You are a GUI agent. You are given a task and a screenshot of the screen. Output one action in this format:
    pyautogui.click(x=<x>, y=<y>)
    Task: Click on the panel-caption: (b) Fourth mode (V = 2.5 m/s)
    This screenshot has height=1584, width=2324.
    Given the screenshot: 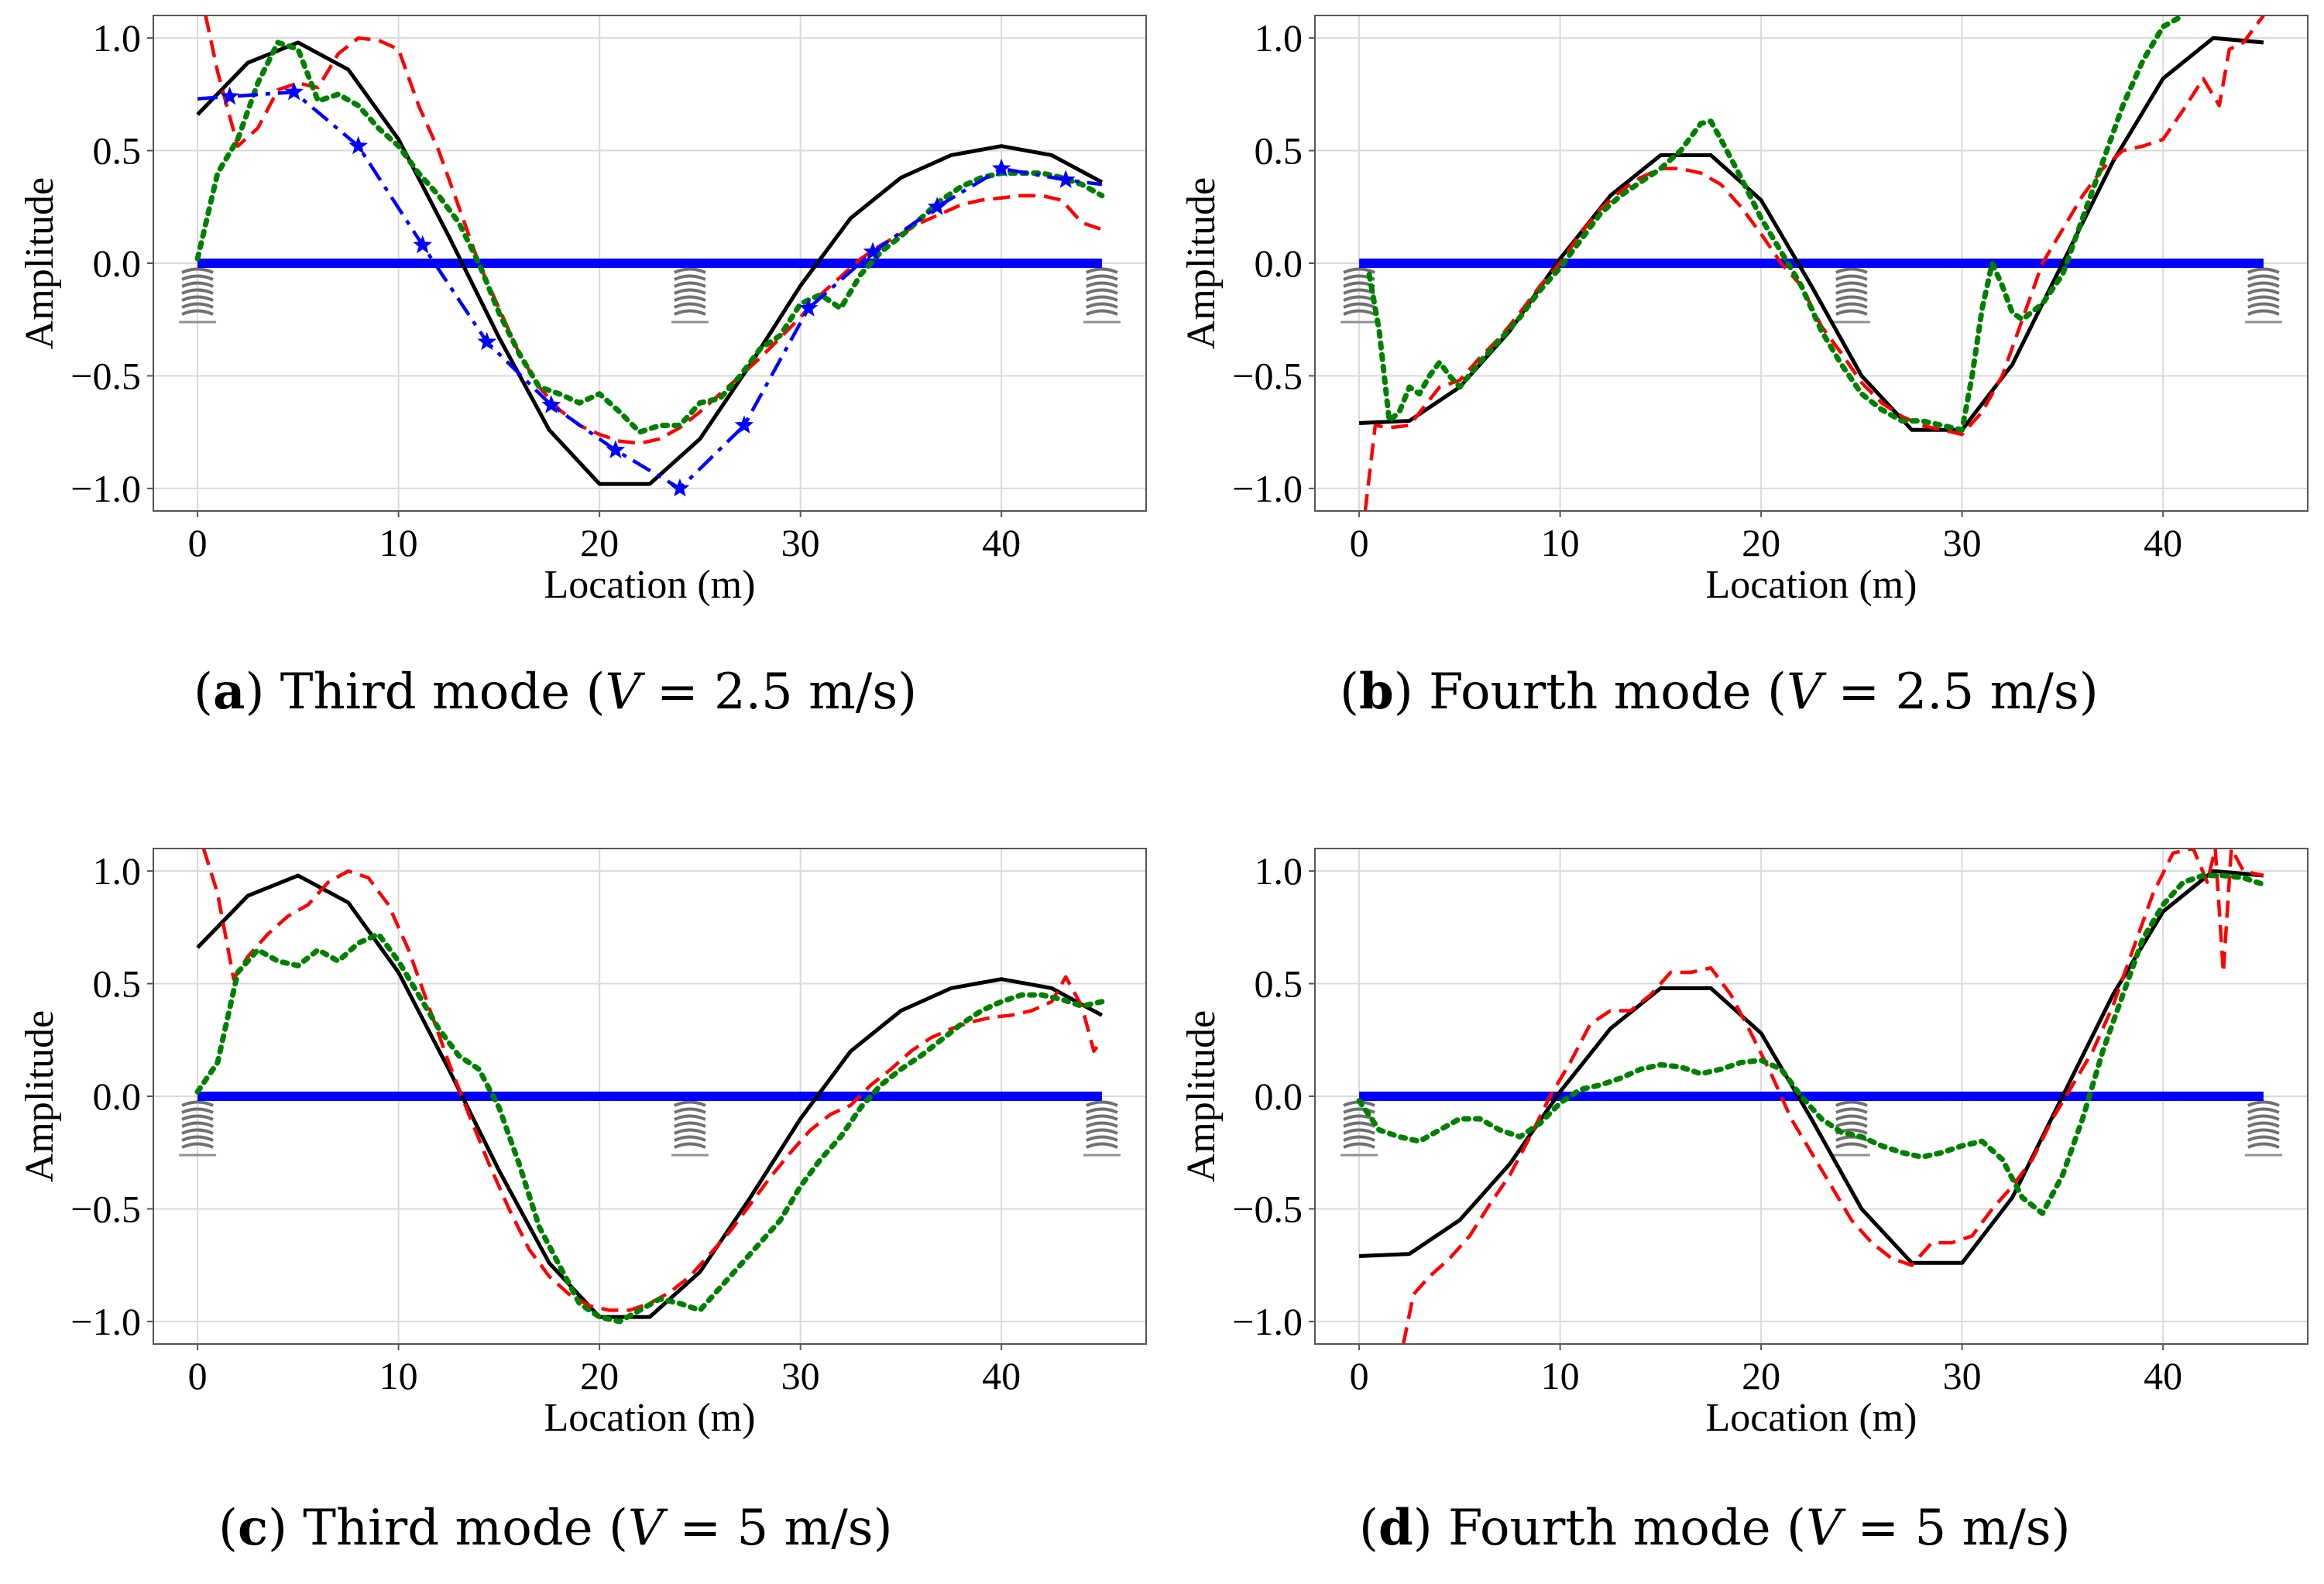 What is the action you would take?
    pyautogui.click(x=1719, y=692)
    